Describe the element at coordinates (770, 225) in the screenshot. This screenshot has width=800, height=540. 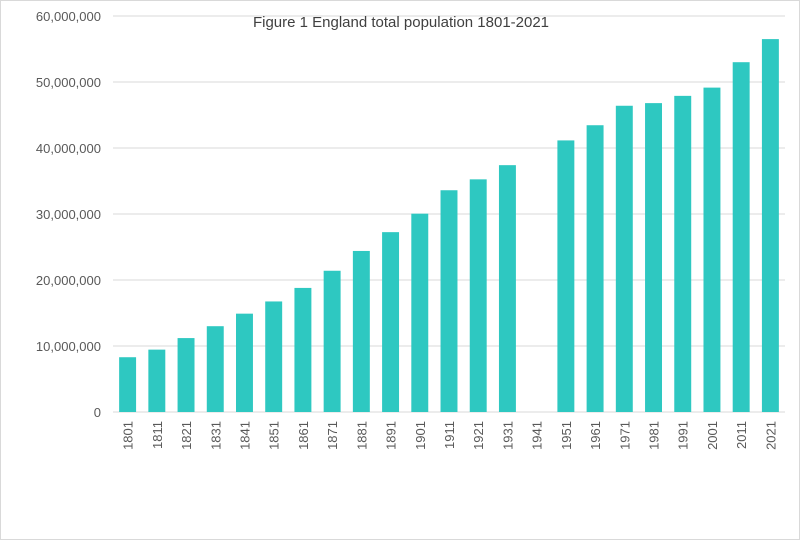
I see `bar-2021` at that location.